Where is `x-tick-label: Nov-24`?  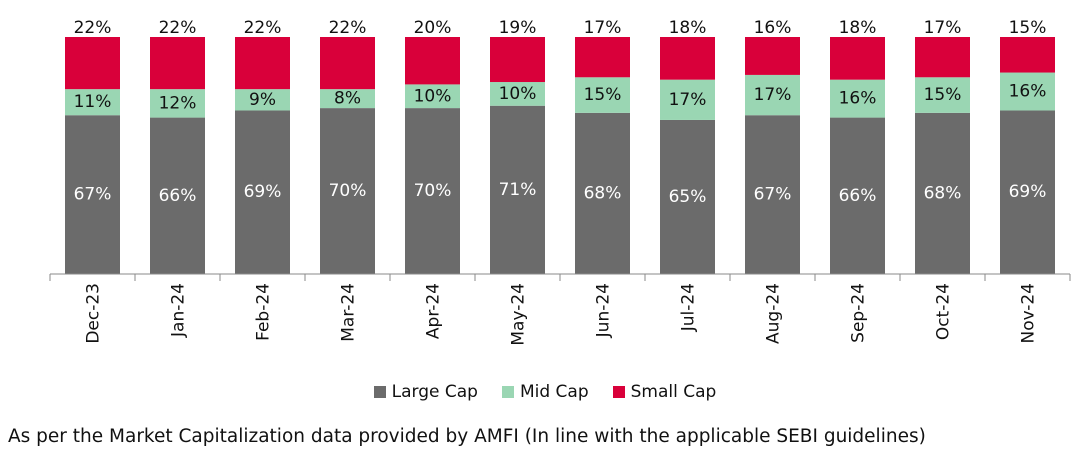 x-tick-label: Nov-24 is located at coordinates (1029, 313).